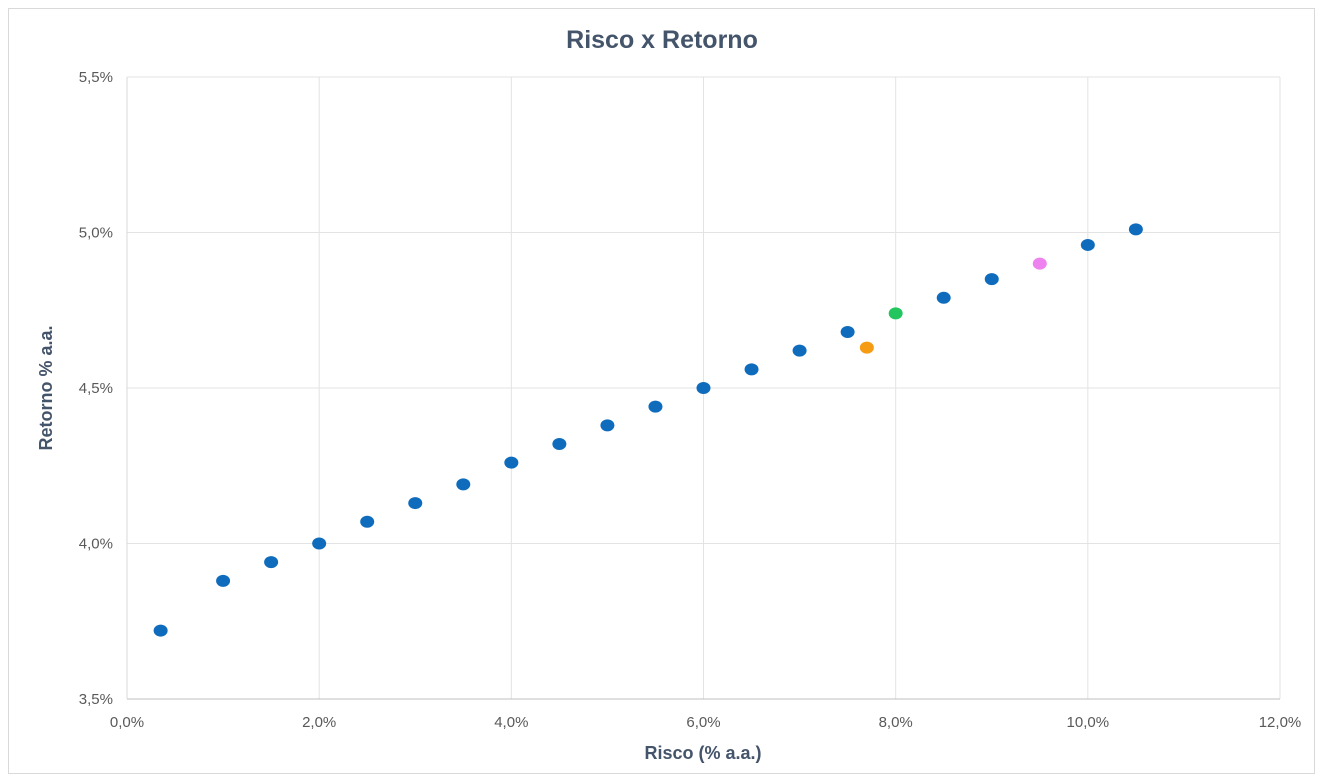 The height and width of the screenshot is (782, 1325). Describe the element at coordinates (127, 722) in the screenshot. I see `x-tick-label: 0,0%` at that location.